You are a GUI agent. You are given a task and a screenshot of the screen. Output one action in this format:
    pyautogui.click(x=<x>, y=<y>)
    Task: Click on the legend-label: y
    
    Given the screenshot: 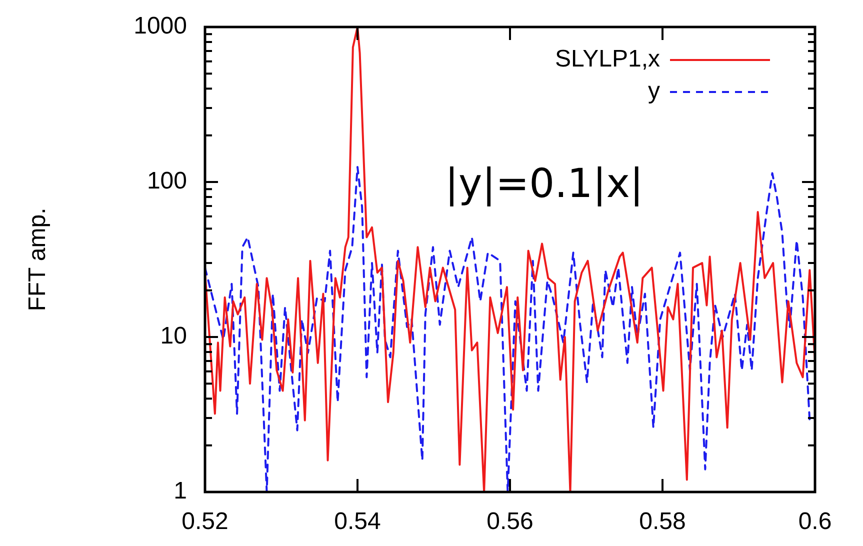 What is the action you would take?
    pyautogui.click(x=654, y=91)
    